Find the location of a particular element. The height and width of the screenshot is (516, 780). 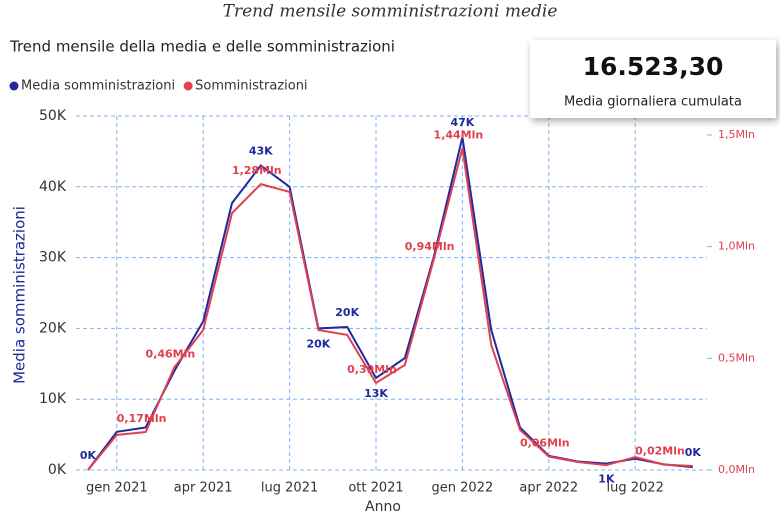

kpi-label: Media giornaliera cumulata is located at coordinates (653, 102).